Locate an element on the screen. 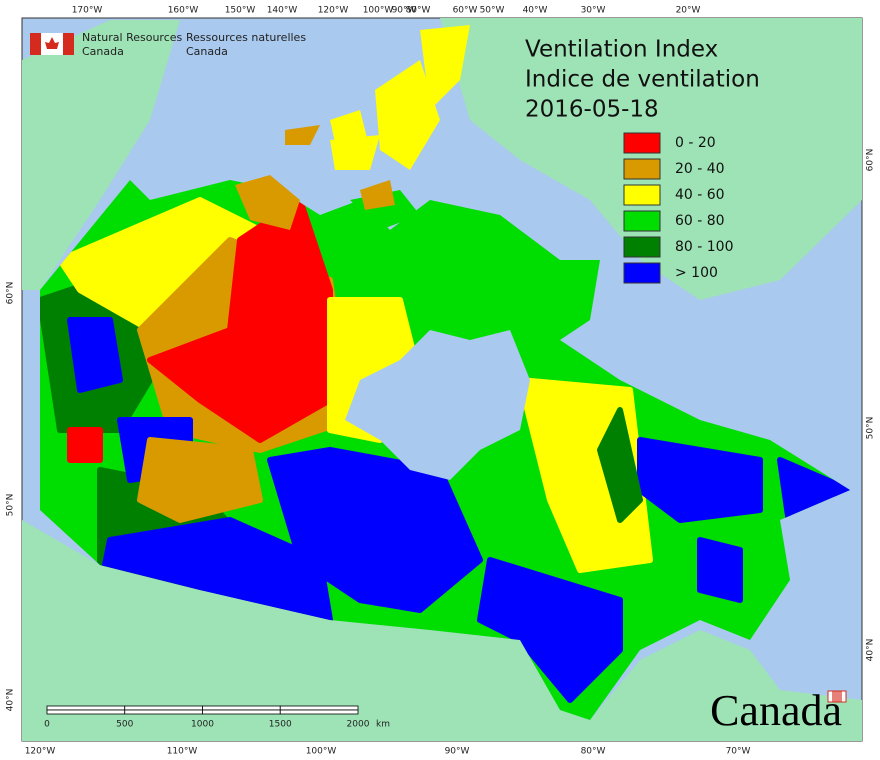 The image size is (880, 760). top-label: 30°W is located at coordinates (593, 11).